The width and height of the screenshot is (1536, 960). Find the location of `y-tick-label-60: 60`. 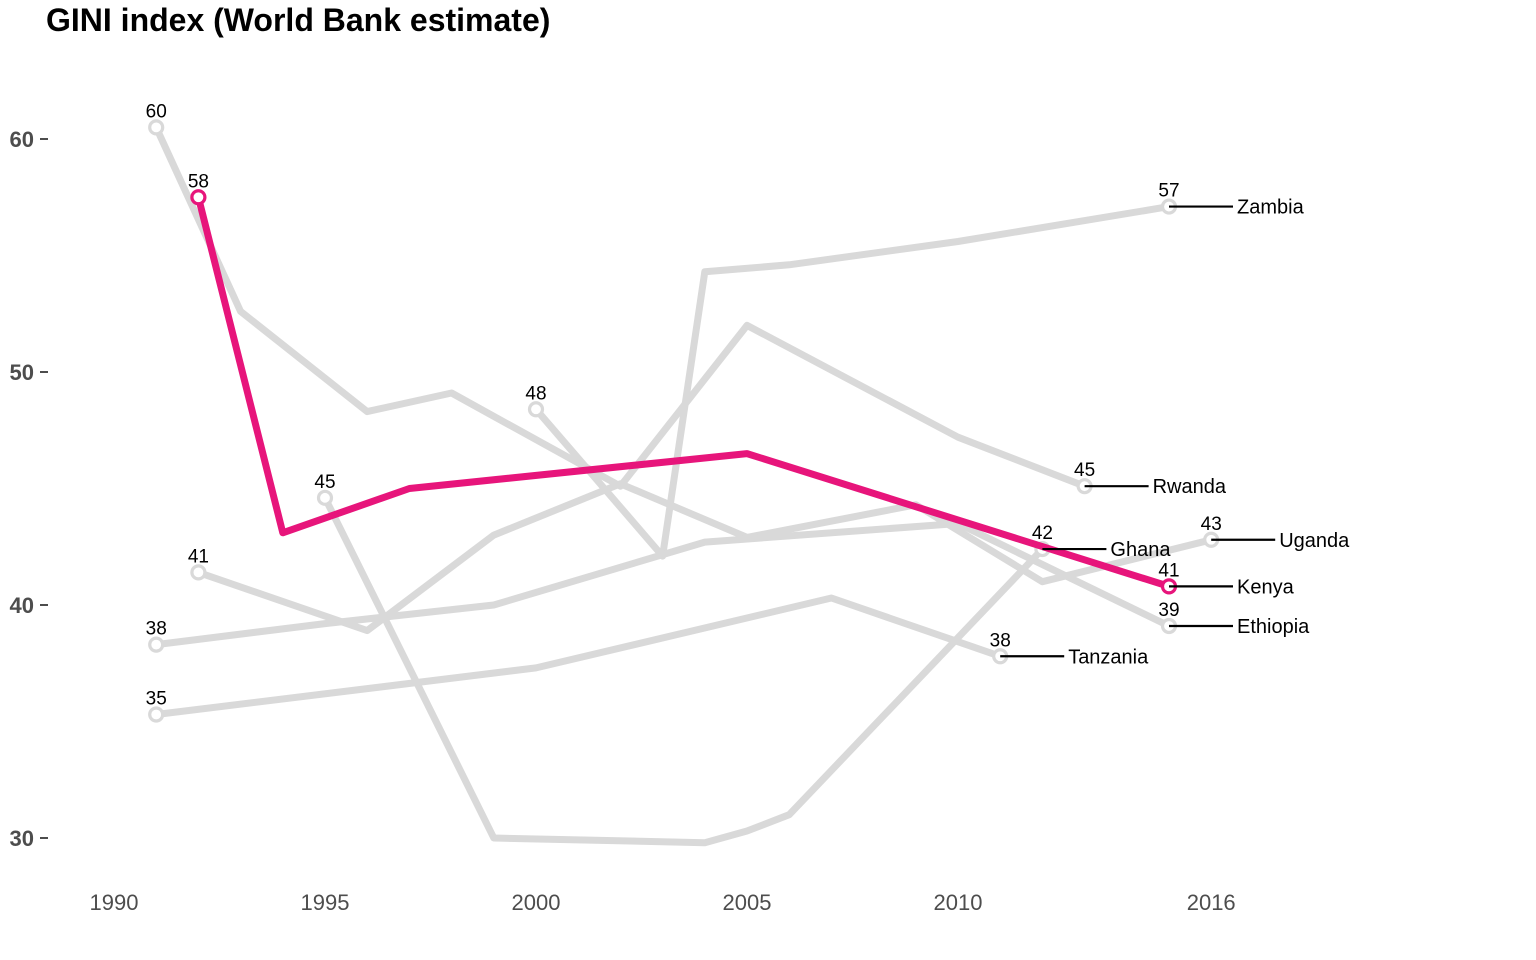

y-tick-label-60: 60 is located at coordinates (22, 139).